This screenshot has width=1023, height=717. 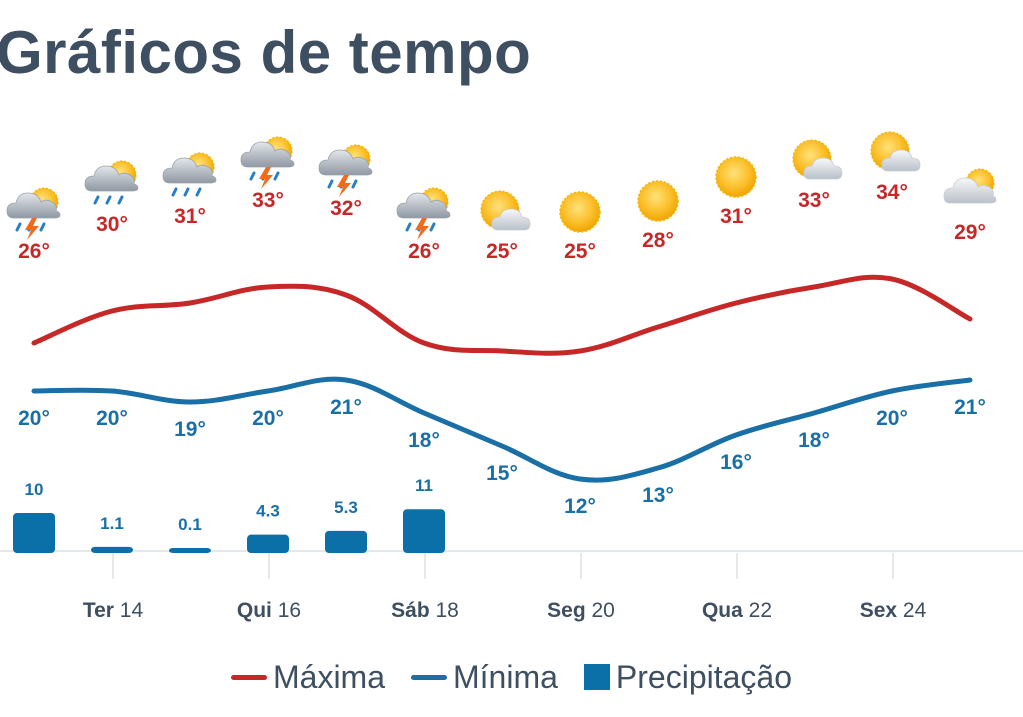 I want to click on x-tick-label: Ter 14, so click(x=113, y=610).